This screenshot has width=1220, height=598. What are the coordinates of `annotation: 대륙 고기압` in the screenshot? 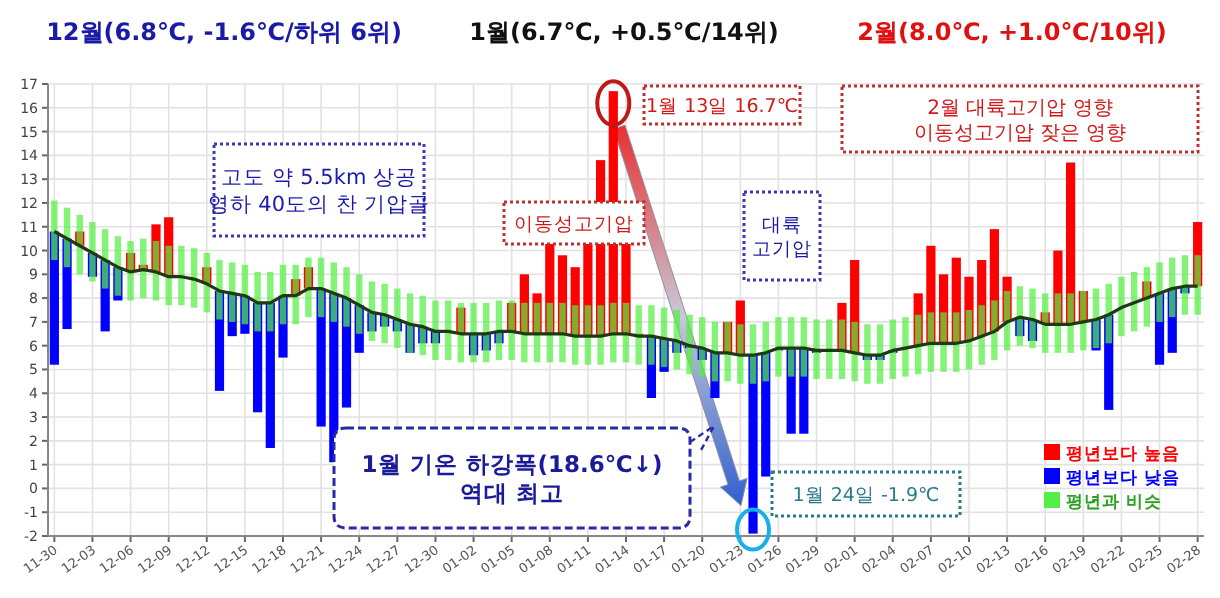 It's located at (782, 237).